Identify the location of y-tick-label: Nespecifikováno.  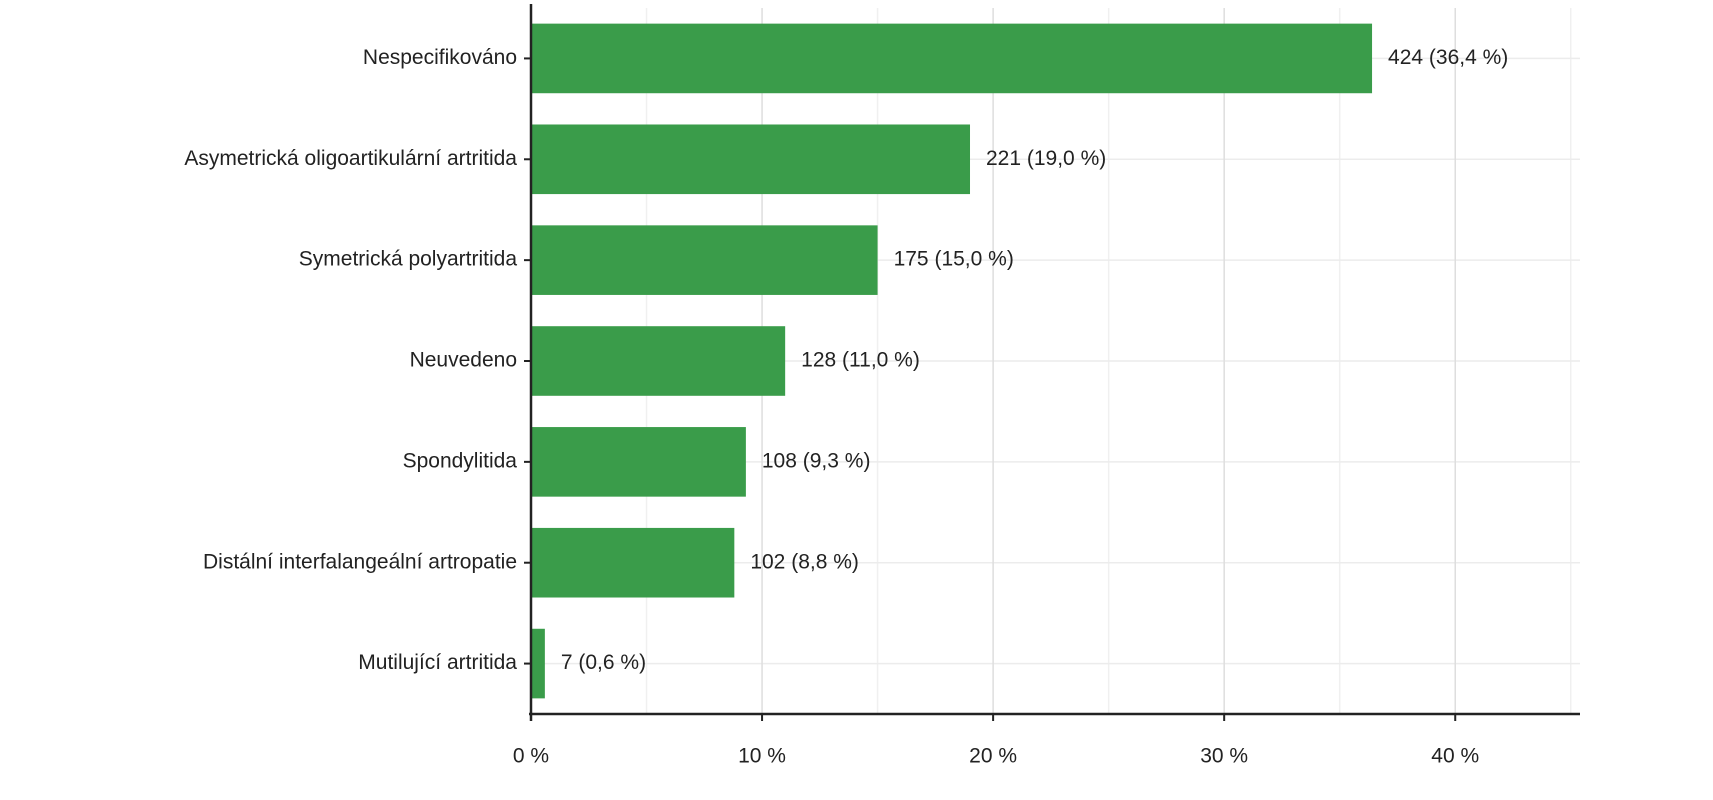
(440, 57).